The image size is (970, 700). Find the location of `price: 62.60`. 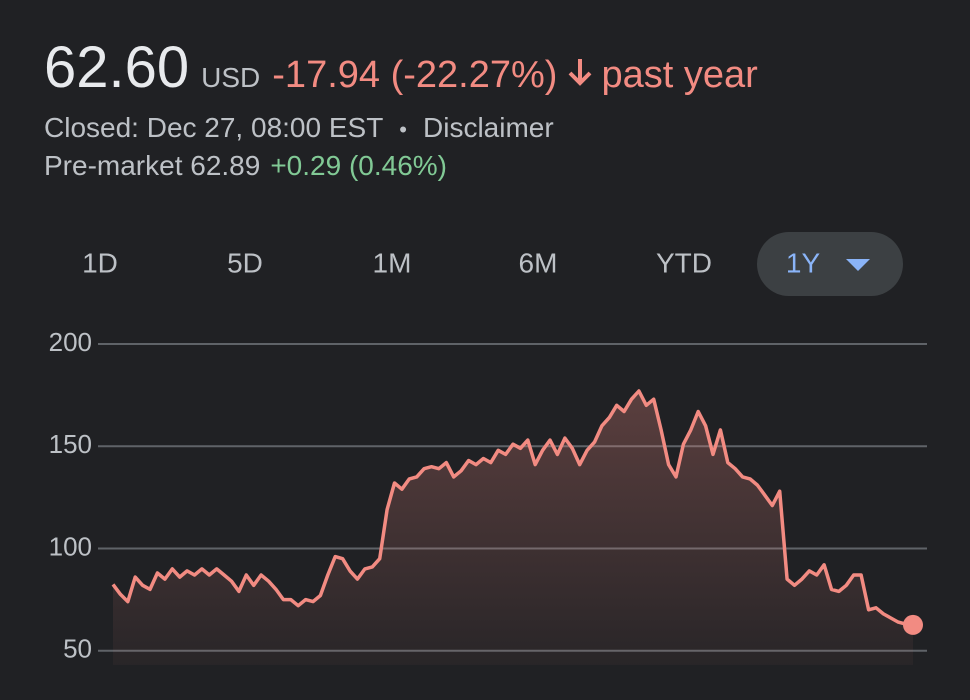

price: 62.60 is located at coordinates (117, 67).